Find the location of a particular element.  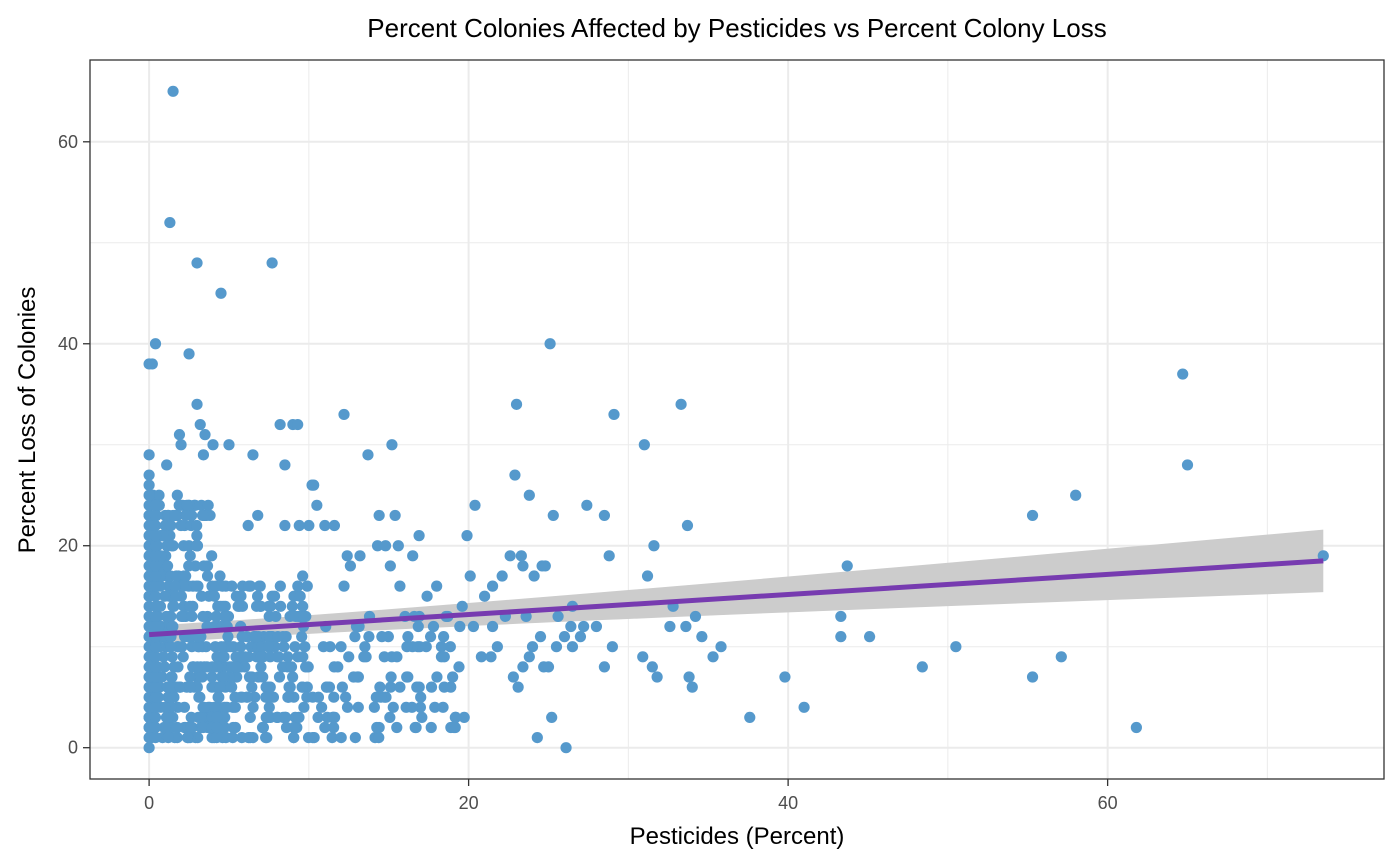

x-axis: 0 20 40 60 is located at coordinates (631, 796).